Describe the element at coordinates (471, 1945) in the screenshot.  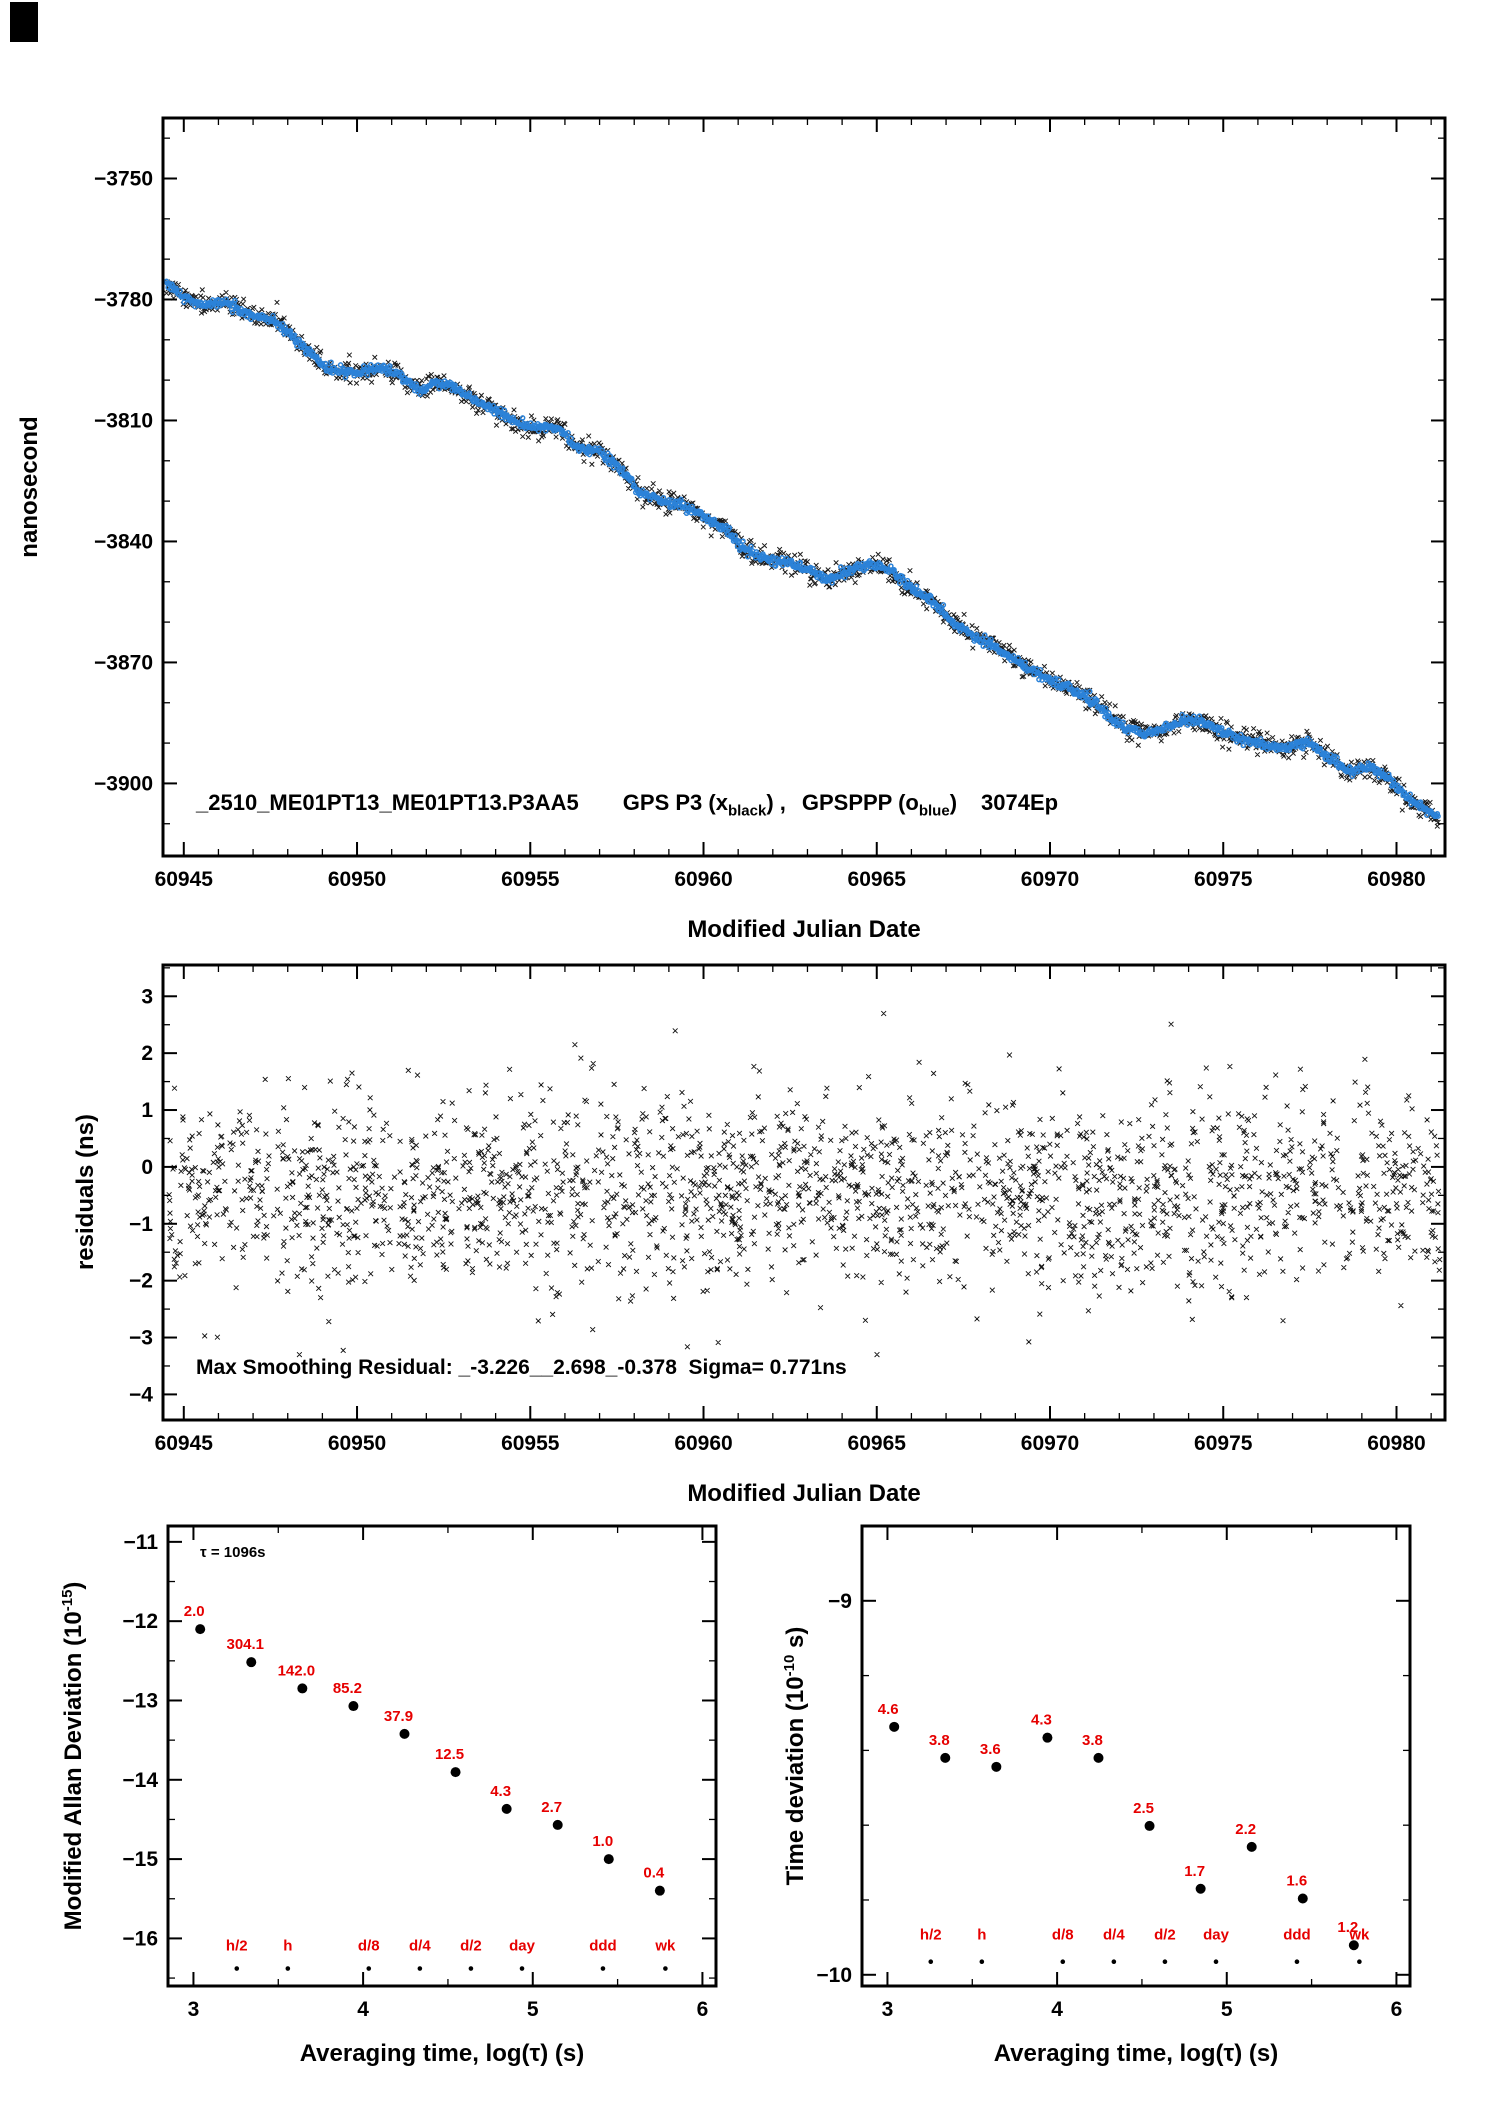
I see `time-scale-label: d/2` at that location.